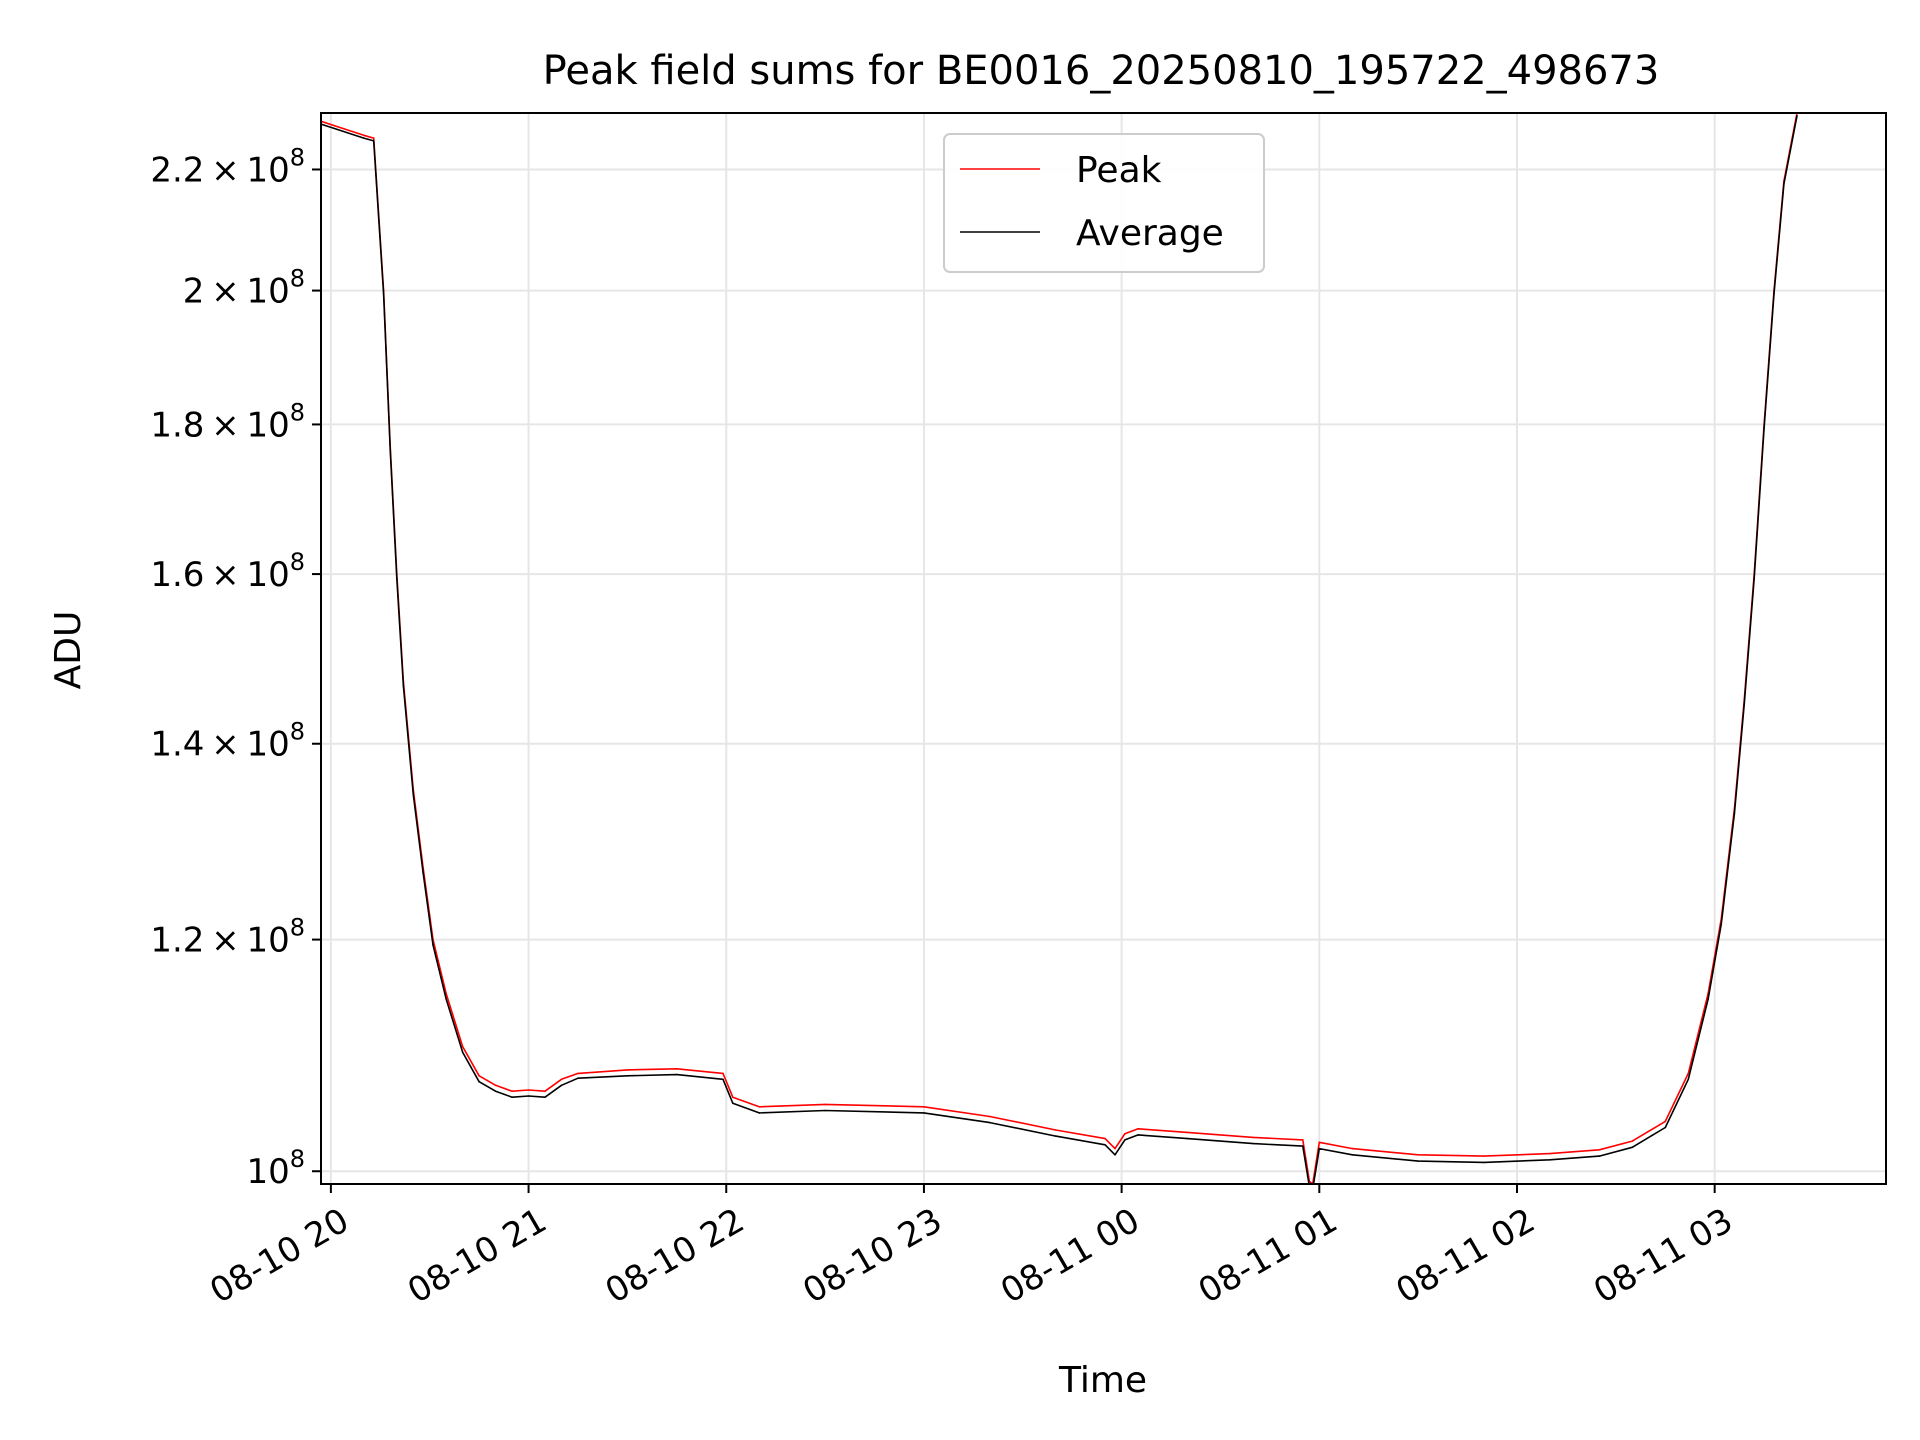 This screenshot has height=1440, width=1920. Describe the element at coordinates (227, 741) in the screenshot. I see `y-tick-label: 1.4 × 10⁸` at that location.